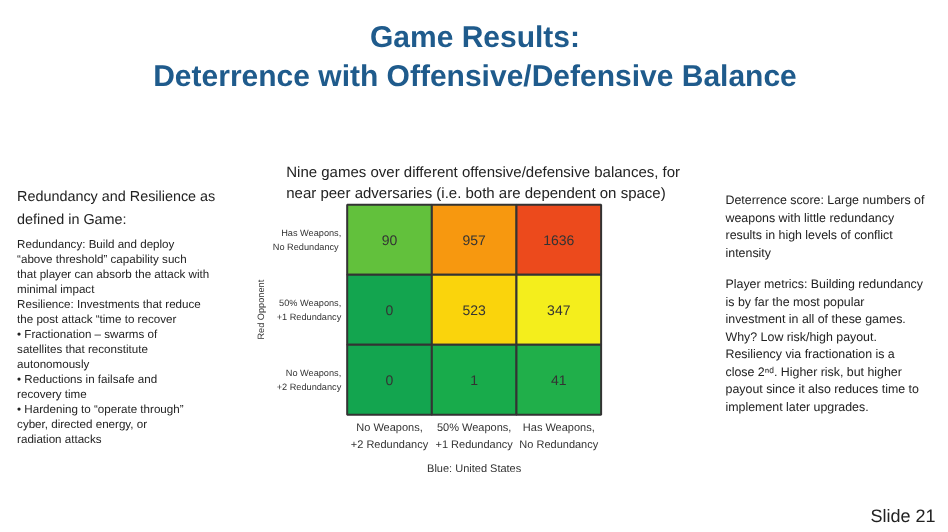  I want to click on text: Slide 21, so click(903, 515).